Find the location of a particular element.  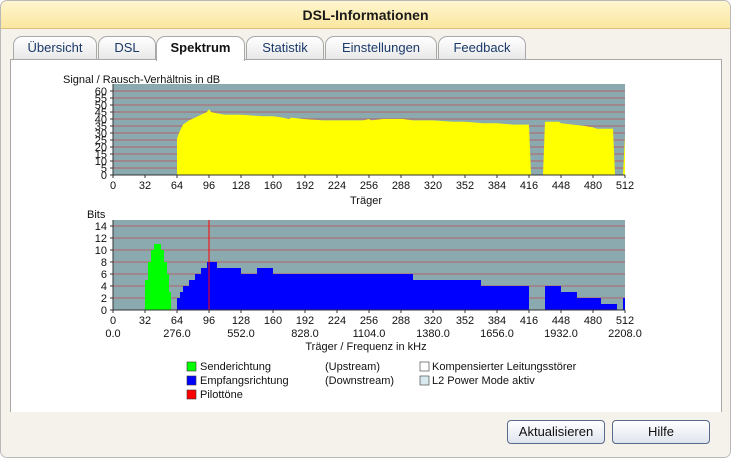

bits-chart-title: Bits is located at coordinates (96, 215).